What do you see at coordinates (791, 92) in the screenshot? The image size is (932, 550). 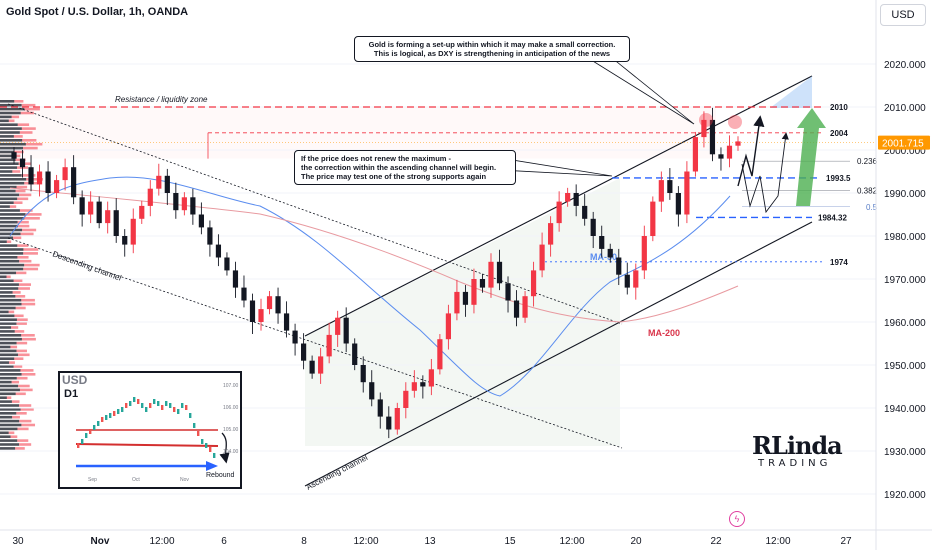 I see `channel-top-shade` at bounding box center [791, 92].